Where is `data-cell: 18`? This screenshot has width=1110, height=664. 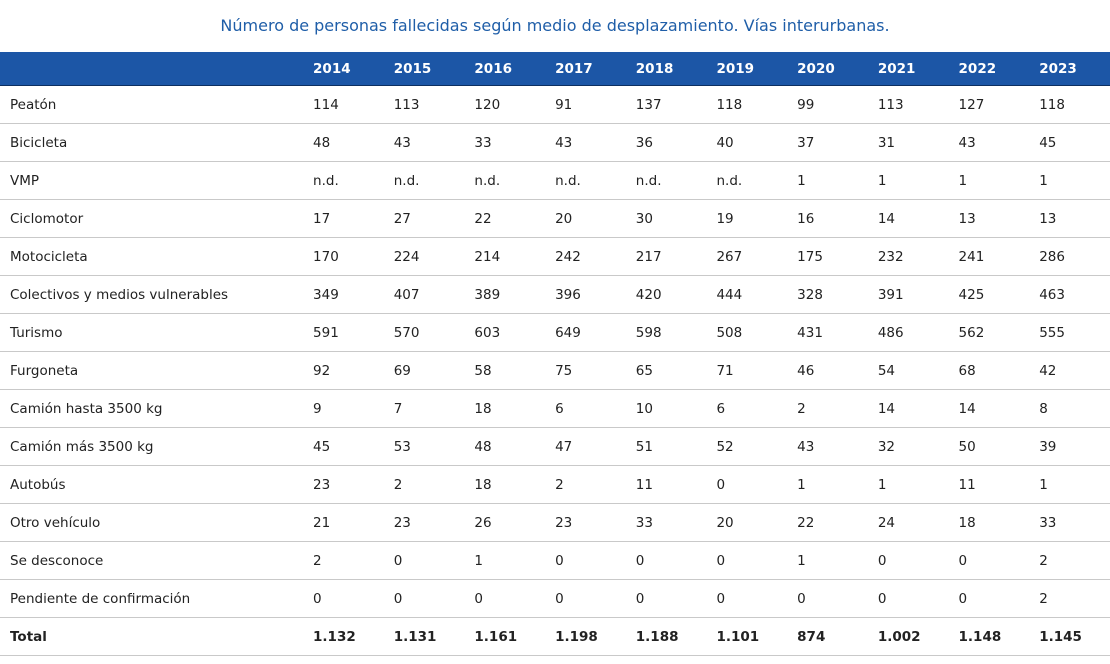
data-cell: 18 is located at coordinates (989, 522).